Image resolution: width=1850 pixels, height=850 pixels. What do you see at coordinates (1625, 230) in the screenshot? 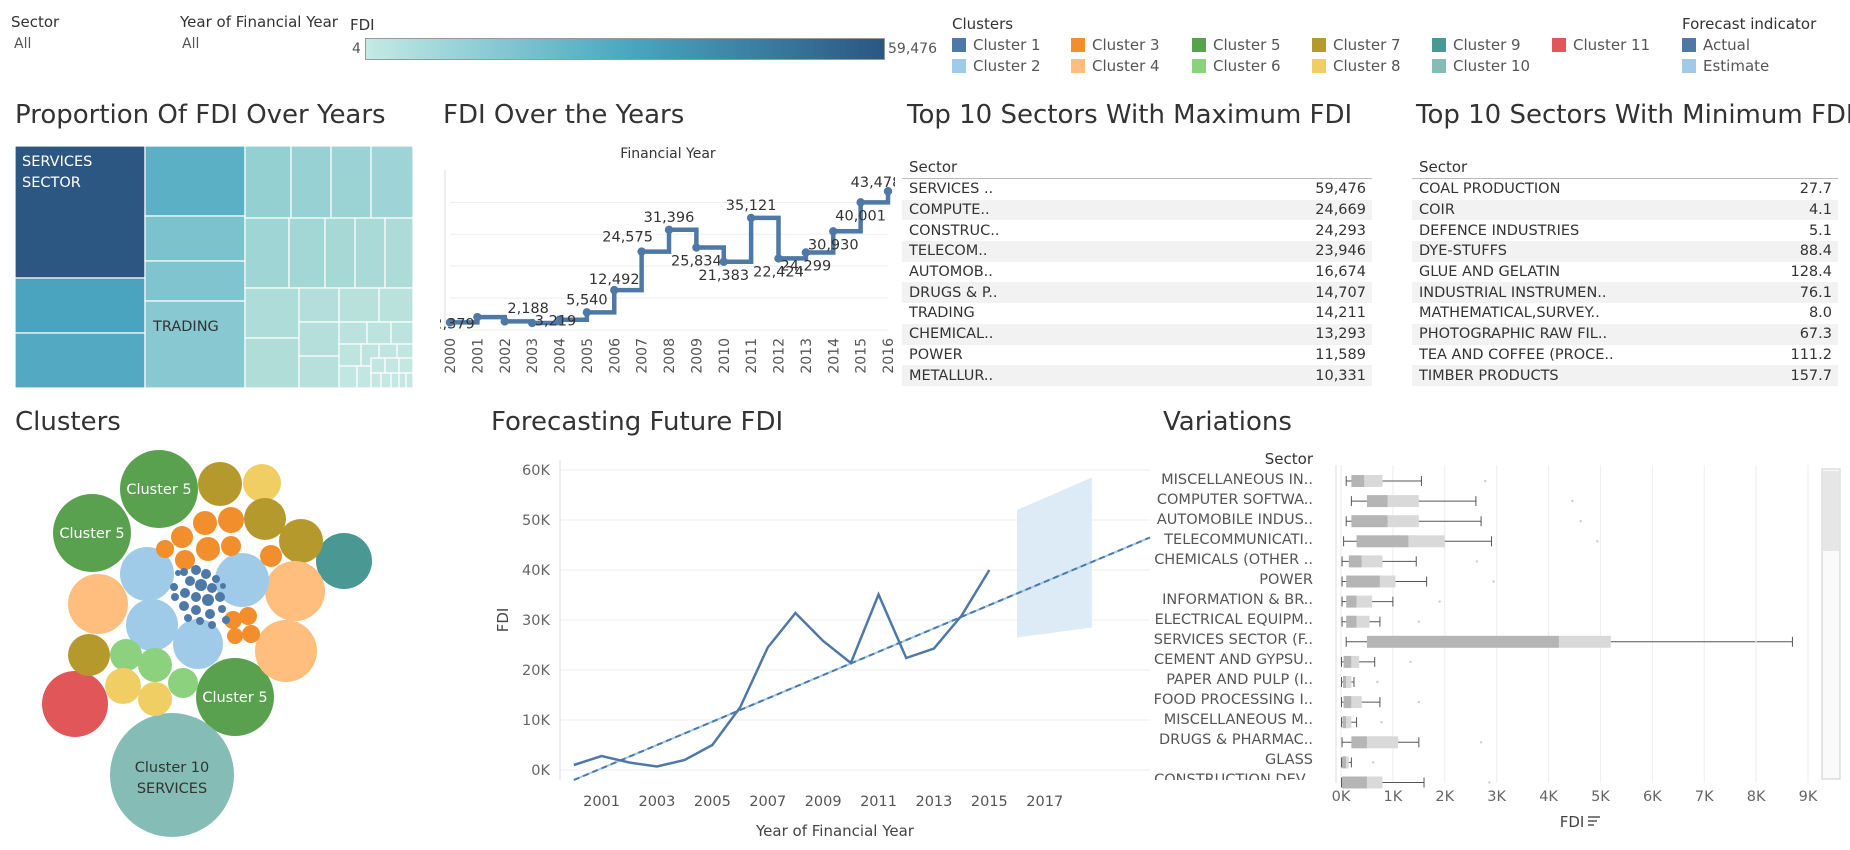
I see `table-row: DEFENCE INDUSTRIES 5.1` at bounding box center [1625, 230].